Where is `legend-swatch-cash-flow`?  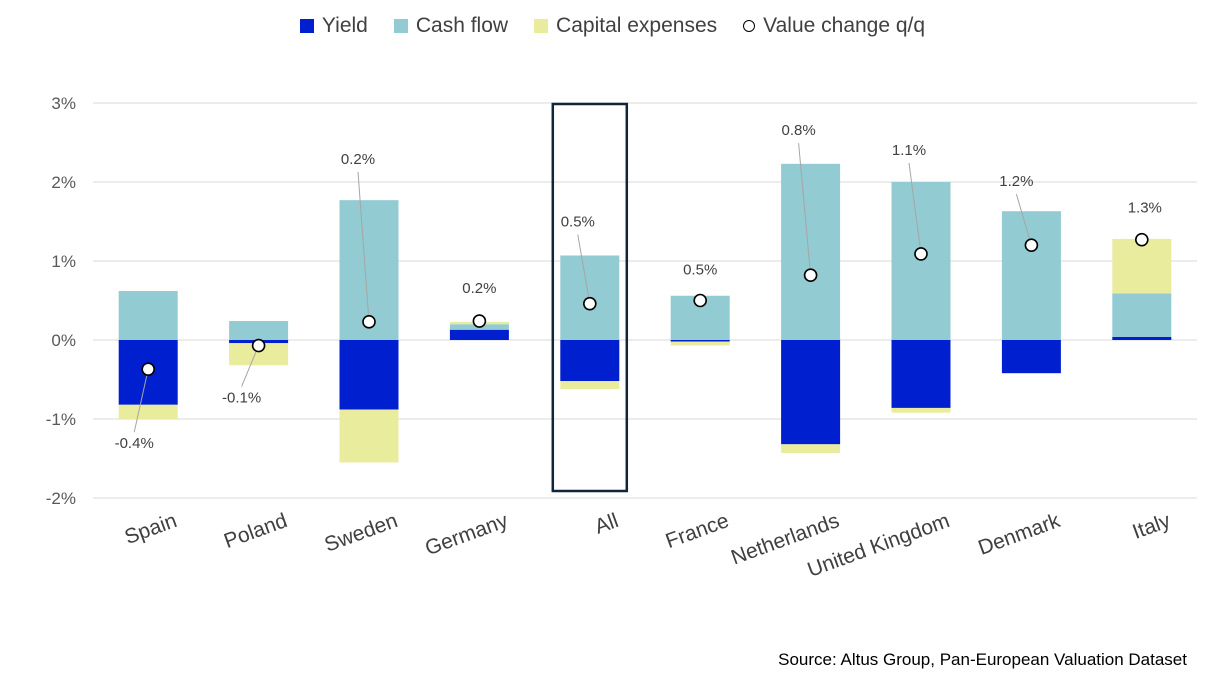 legend-swatch-cash-flow is located at coordinates (400, 26).